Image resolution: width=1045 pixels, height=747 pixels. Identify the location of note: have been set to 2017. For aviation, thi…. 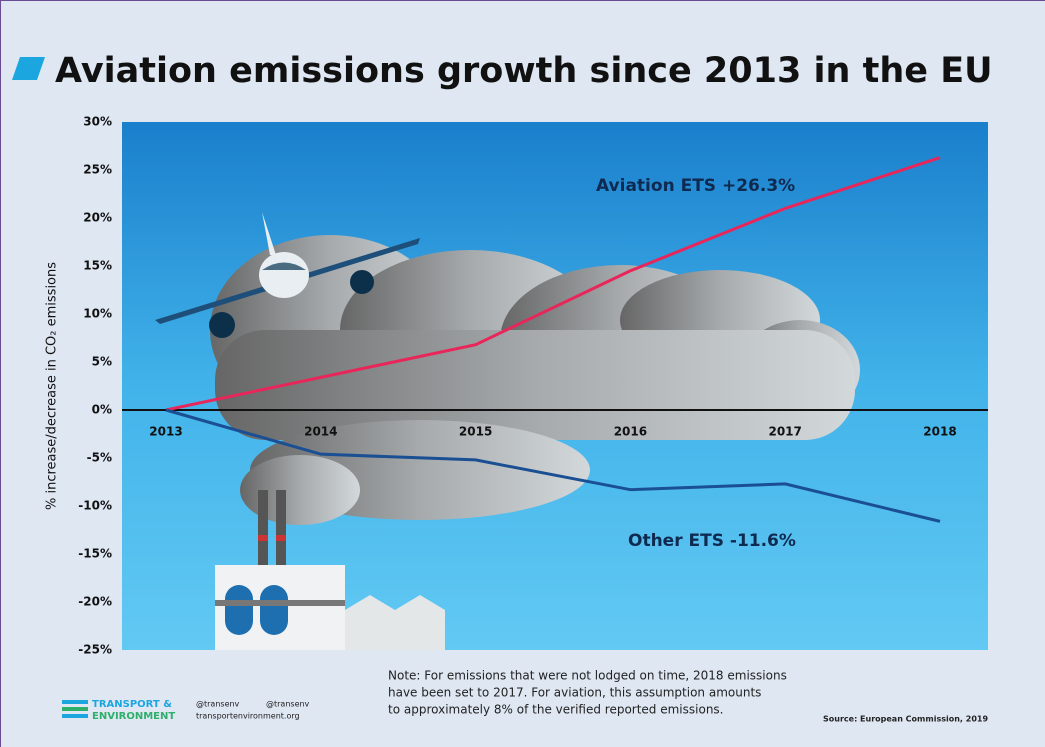
(574, 693).